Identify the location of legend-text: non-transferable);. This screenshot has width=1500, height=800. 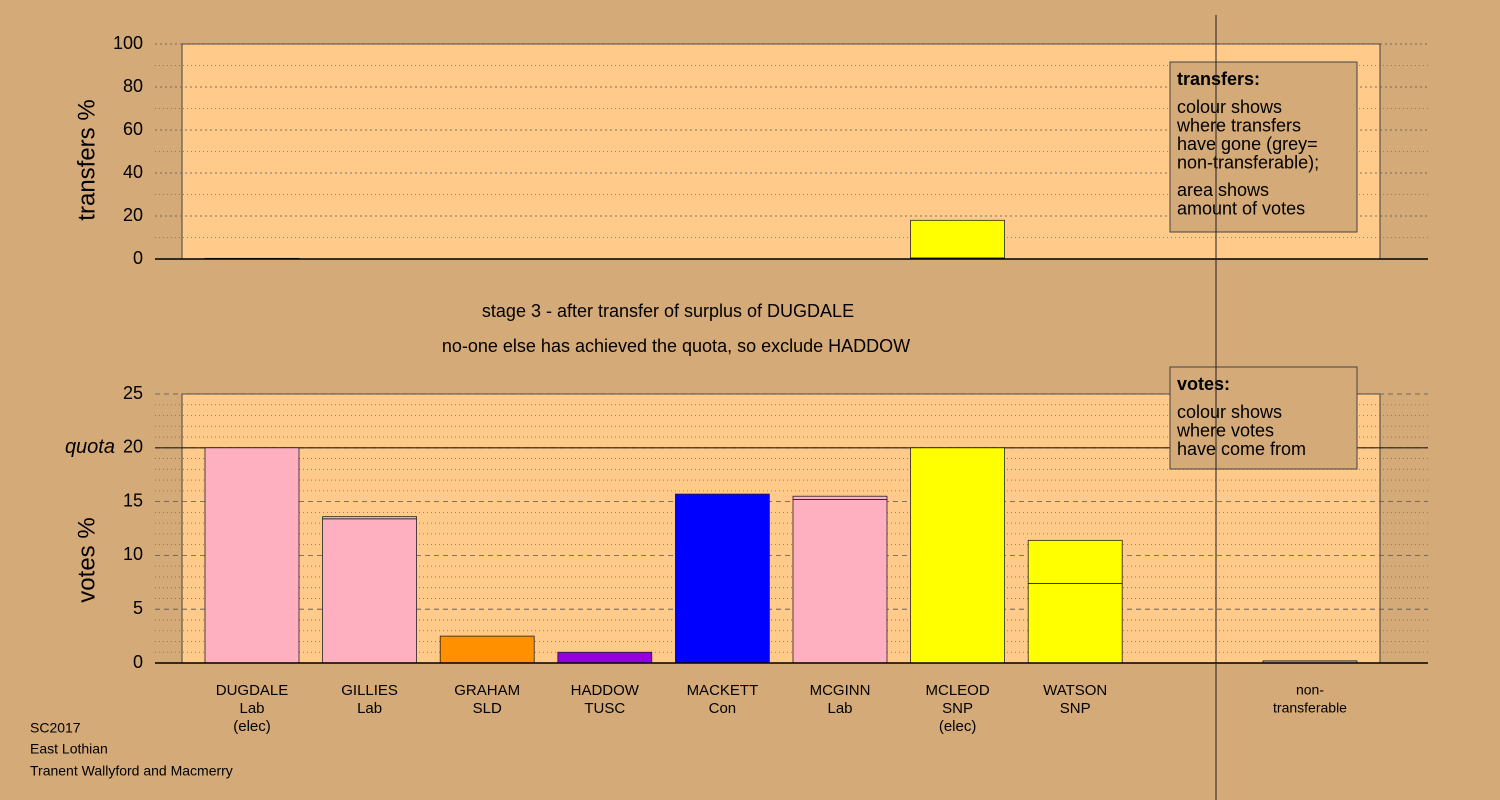
(1248, 162).